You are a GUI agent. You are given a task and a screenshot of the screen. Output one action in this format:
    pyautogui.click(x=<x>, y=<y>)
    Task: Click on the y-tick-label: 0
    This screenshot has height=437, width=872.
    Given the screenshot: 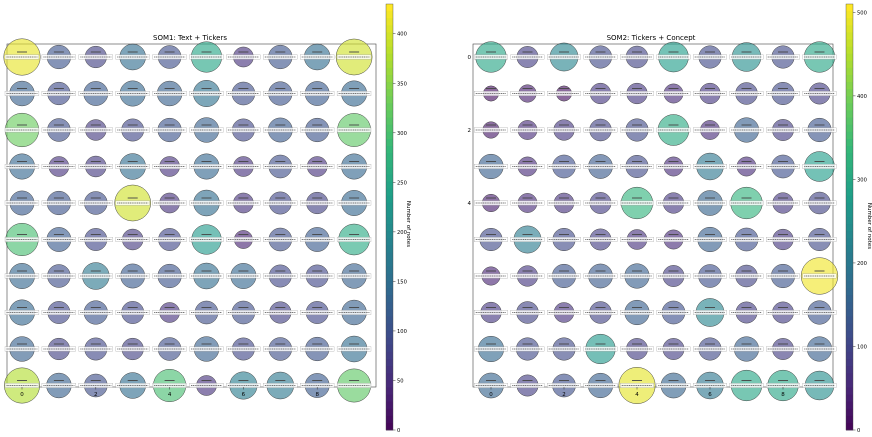 What is the action you would take?
    pyautogui.click(x=470, y=58)
    